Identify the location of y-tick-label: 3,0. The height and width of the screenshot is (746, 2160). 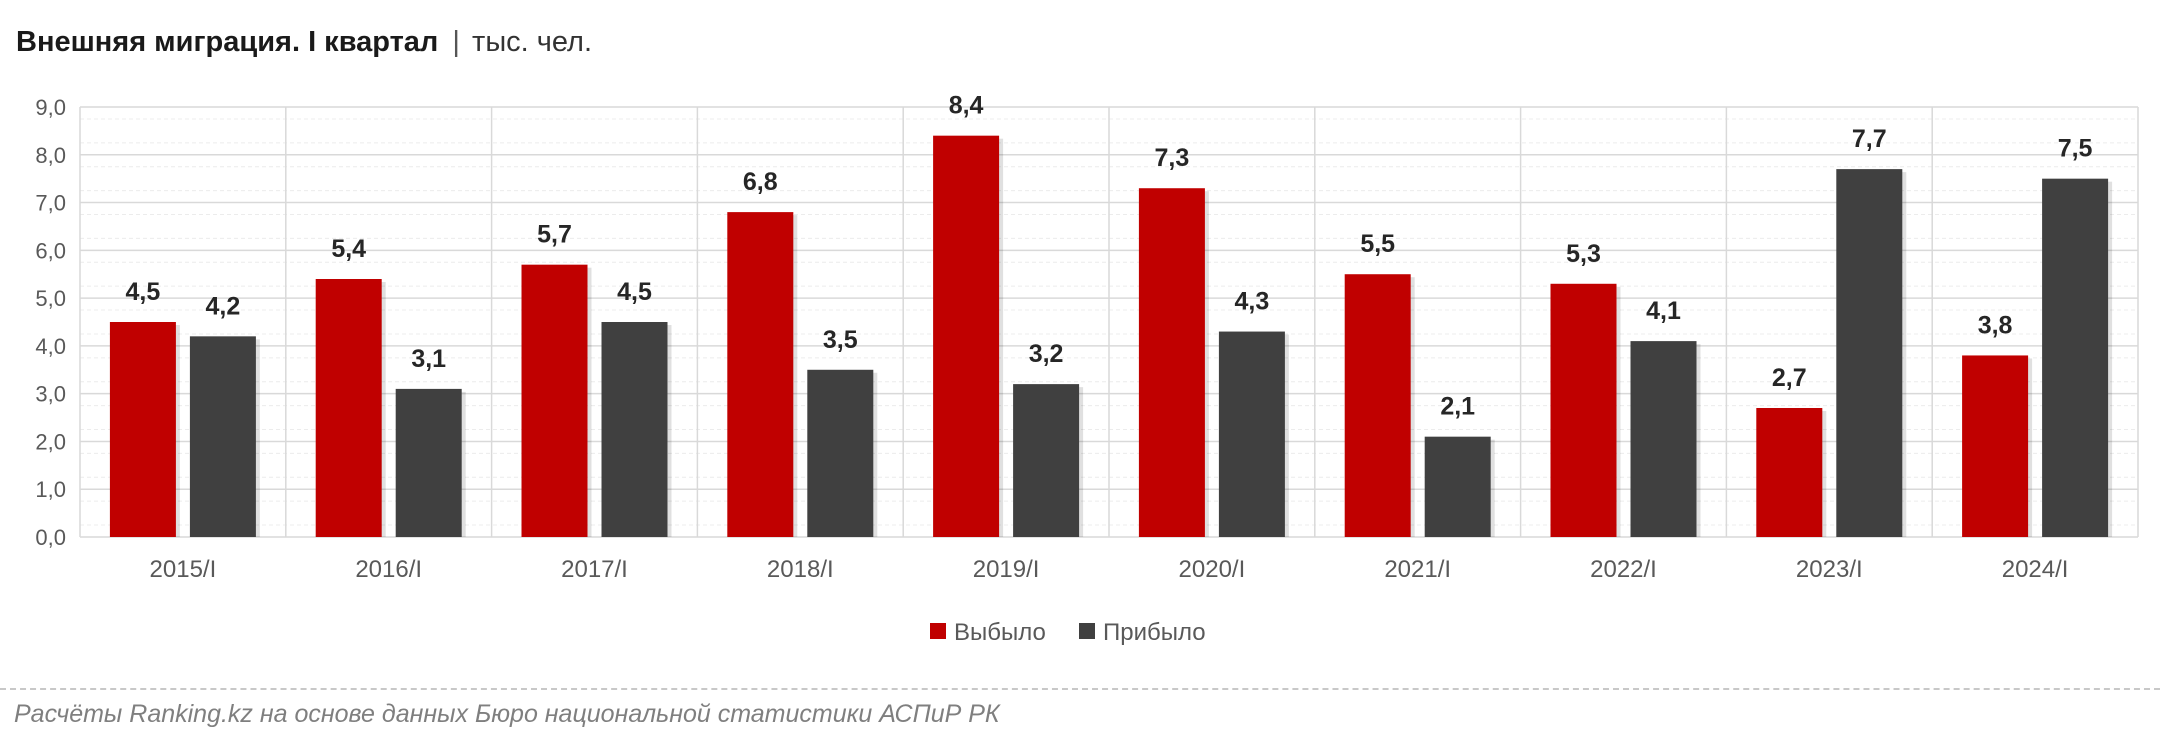
(50, 394).